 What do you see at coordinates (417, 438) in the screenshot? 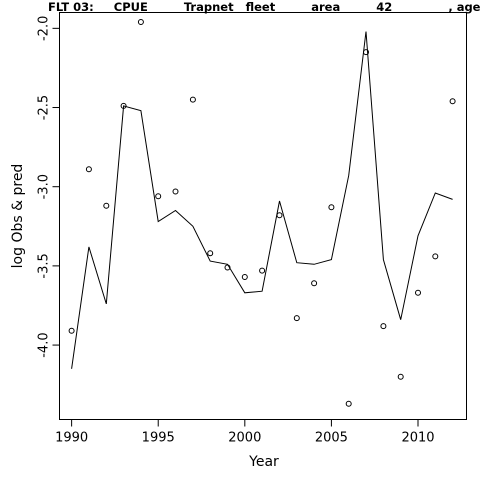
I see `x-tick-label: 2010` at bounding box center [417, 438].